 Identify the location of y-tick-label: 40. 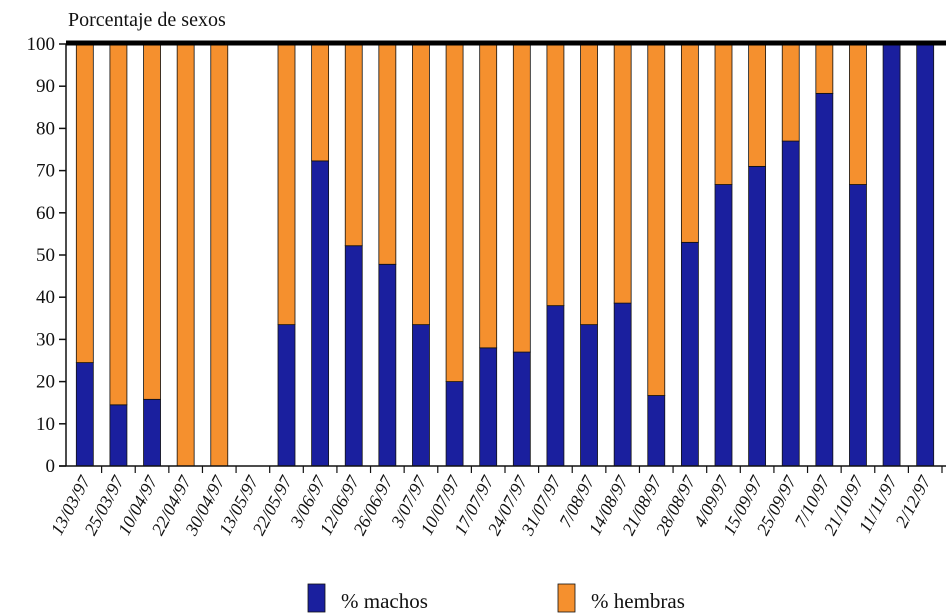
(45, 297).